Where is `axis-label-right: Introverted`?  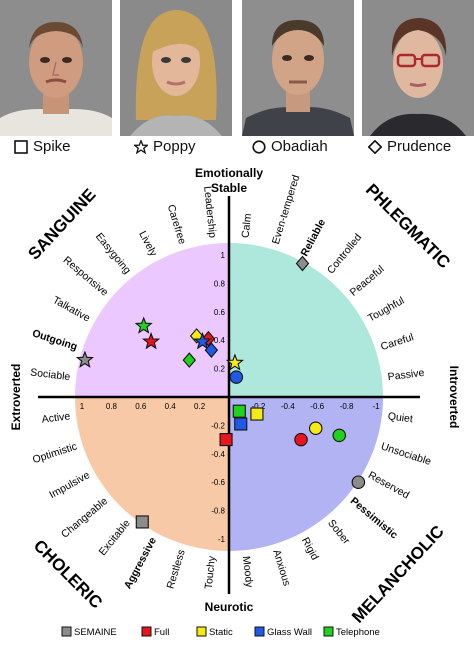 axis-label-right: Introverted is located at coordinates (454, 397).